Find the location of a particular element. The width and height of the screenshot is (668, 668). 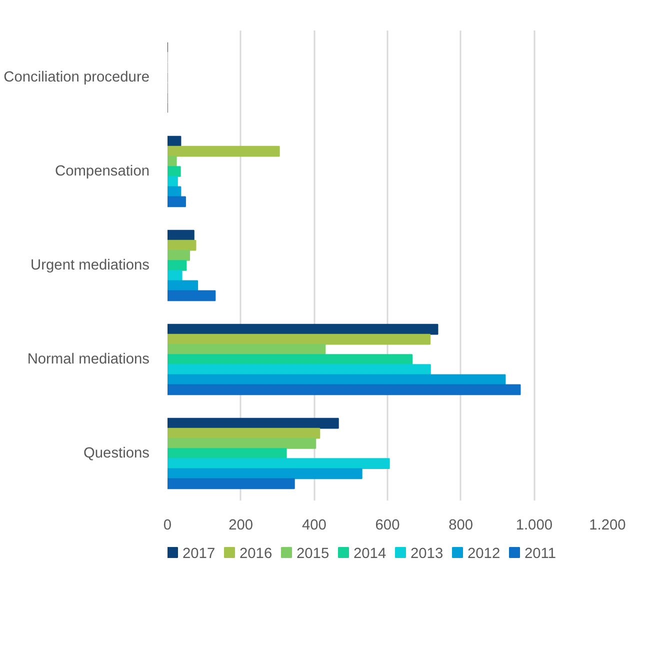

x-tick-label: 1.000 is located at coordinates (534, 526).